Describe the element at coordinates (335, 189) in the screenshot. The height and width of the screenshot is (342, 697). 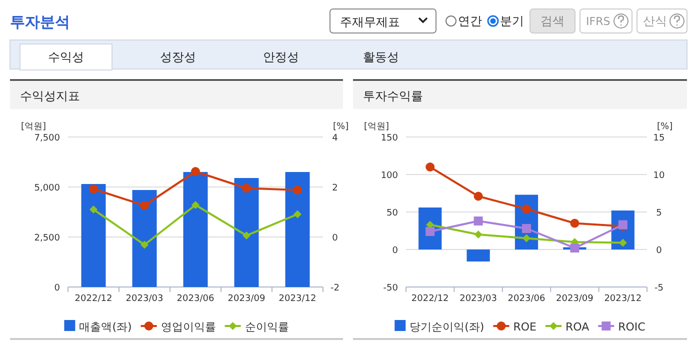
I see `y2-tick-label: 2` at that location.